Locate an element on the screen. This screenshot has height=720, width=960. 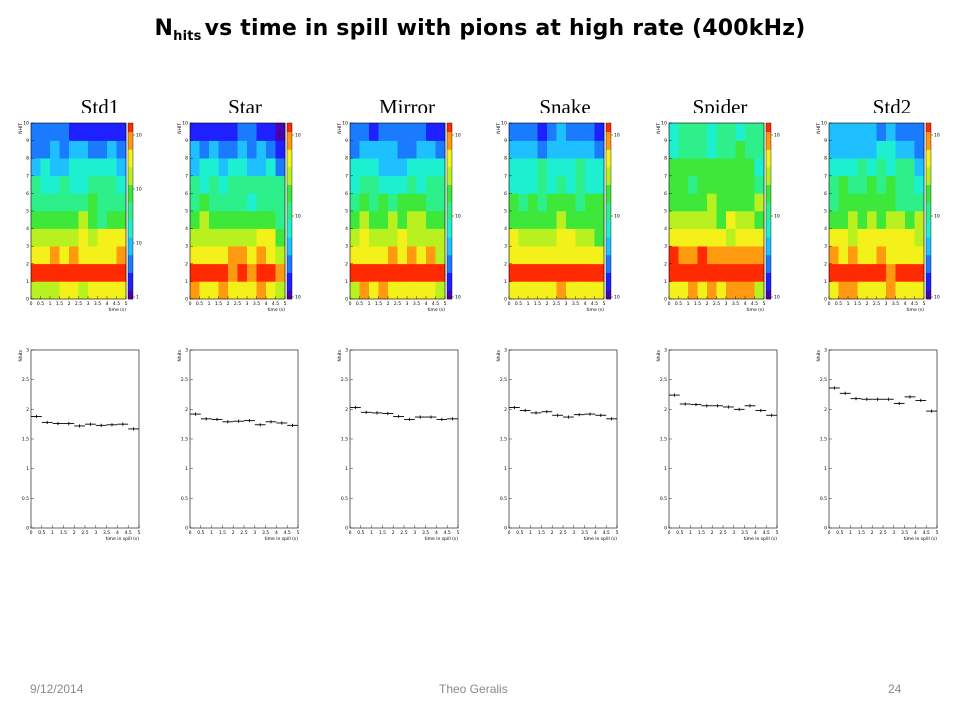
y-tick-label: 1 is located at coordinates (346, 282).